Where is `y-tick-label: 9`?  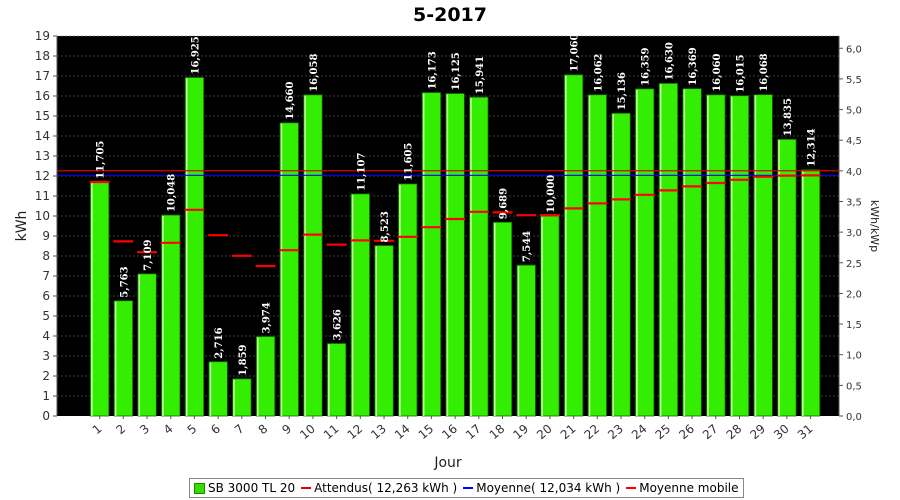
y-tick-label: 9 is located at coordinates (46, 236).